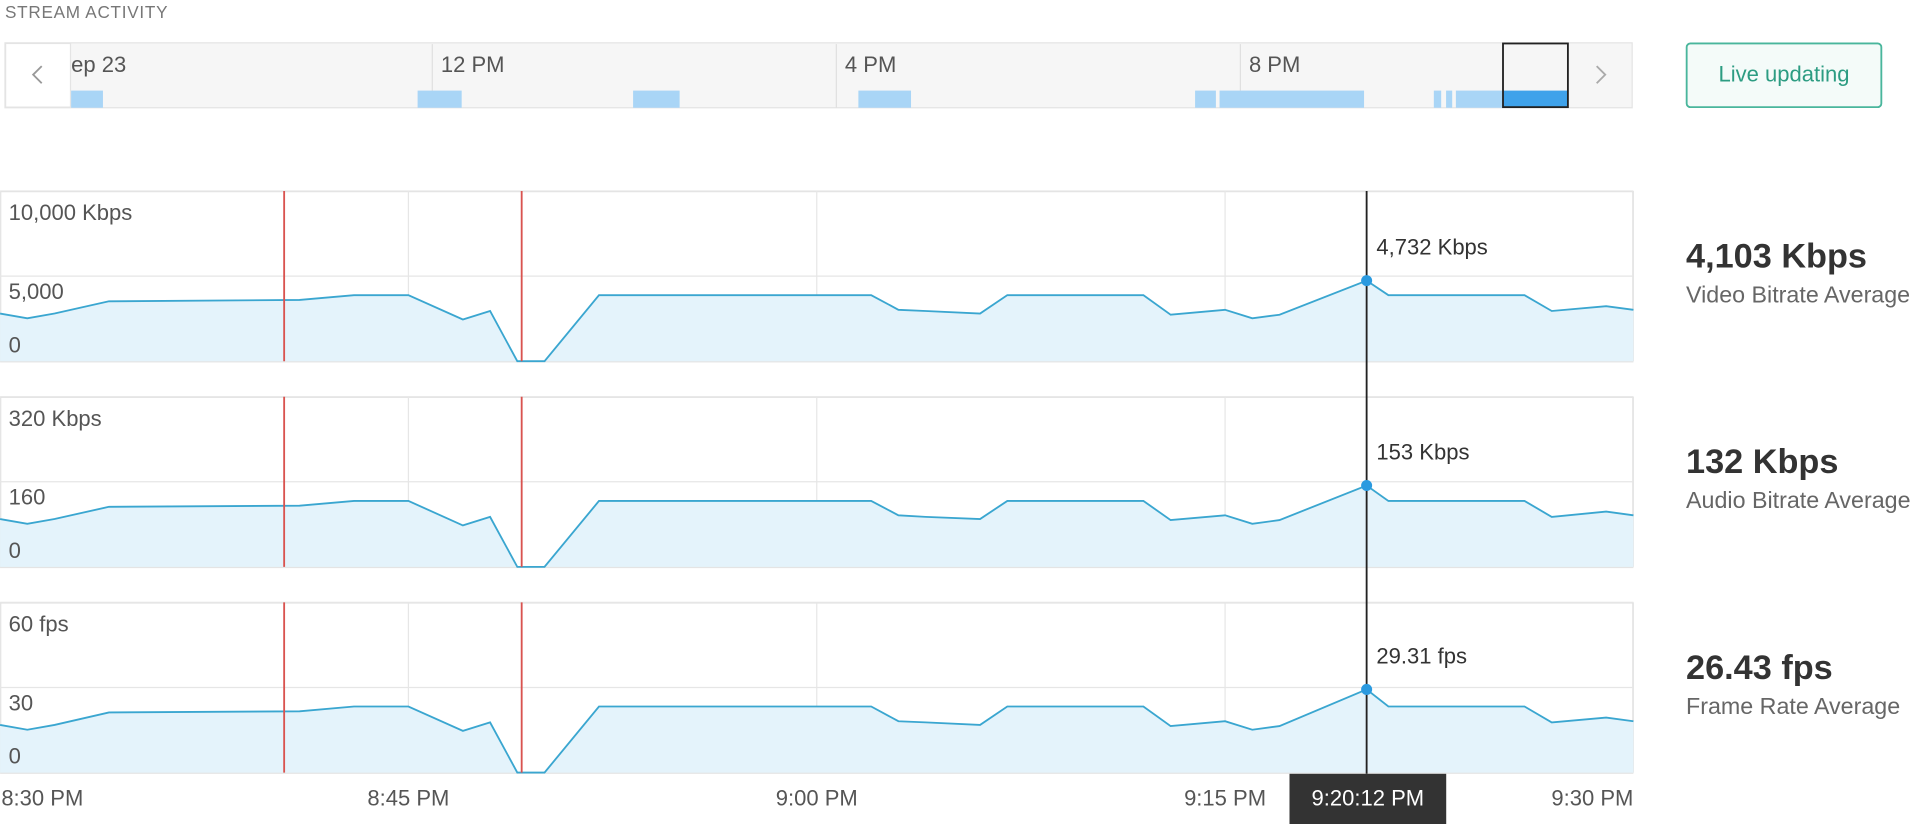 The width and height of the screenshot is (1920, 824). What do you see at coordinates (1793, 706) in the screenshot?
I see `summary-label: Frame Rate Average` at bounding box center [1793, 706].